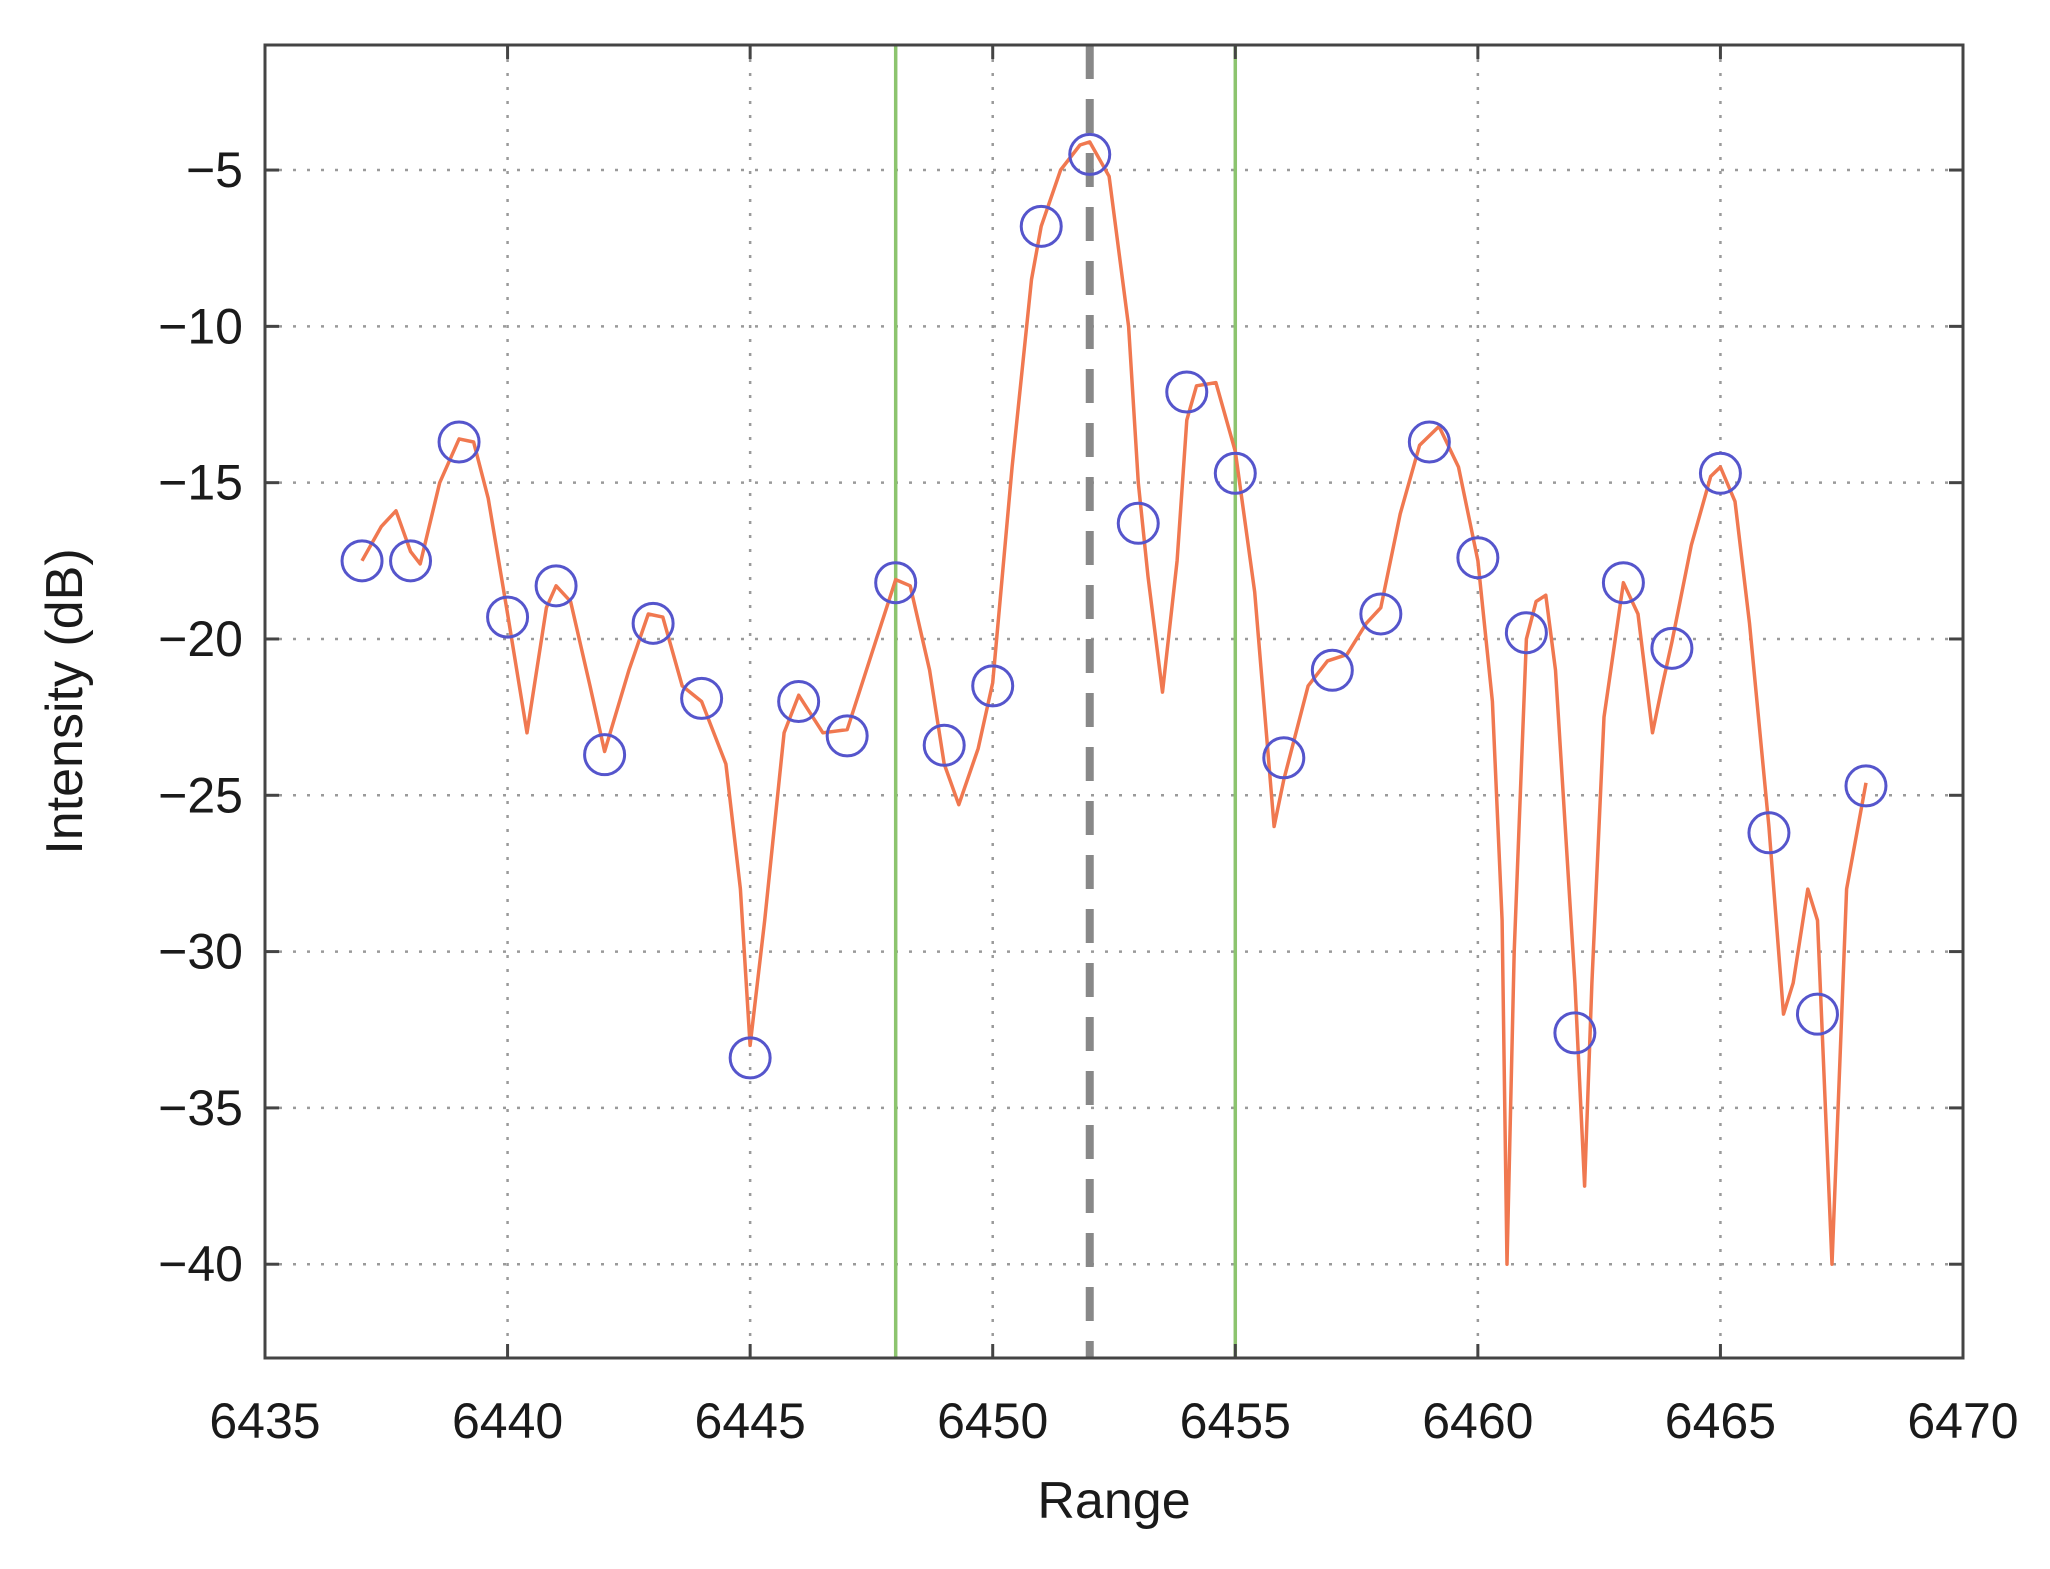 This screenshot has width=2050, height=1569. I want to click on y-tick-label: −15, so click(200, 483).